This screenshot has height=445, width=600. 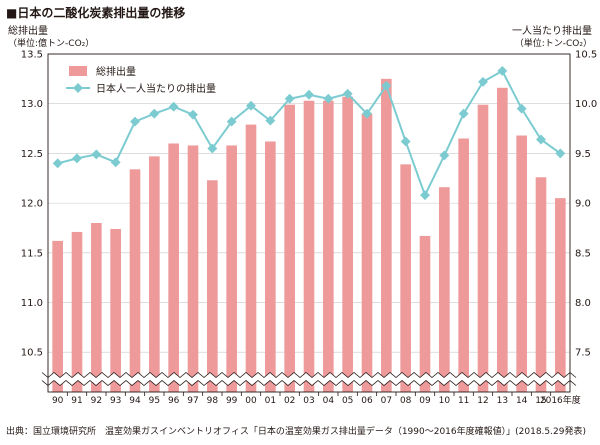 I want to click on axis-break-fill, so click(x=309, y=379).